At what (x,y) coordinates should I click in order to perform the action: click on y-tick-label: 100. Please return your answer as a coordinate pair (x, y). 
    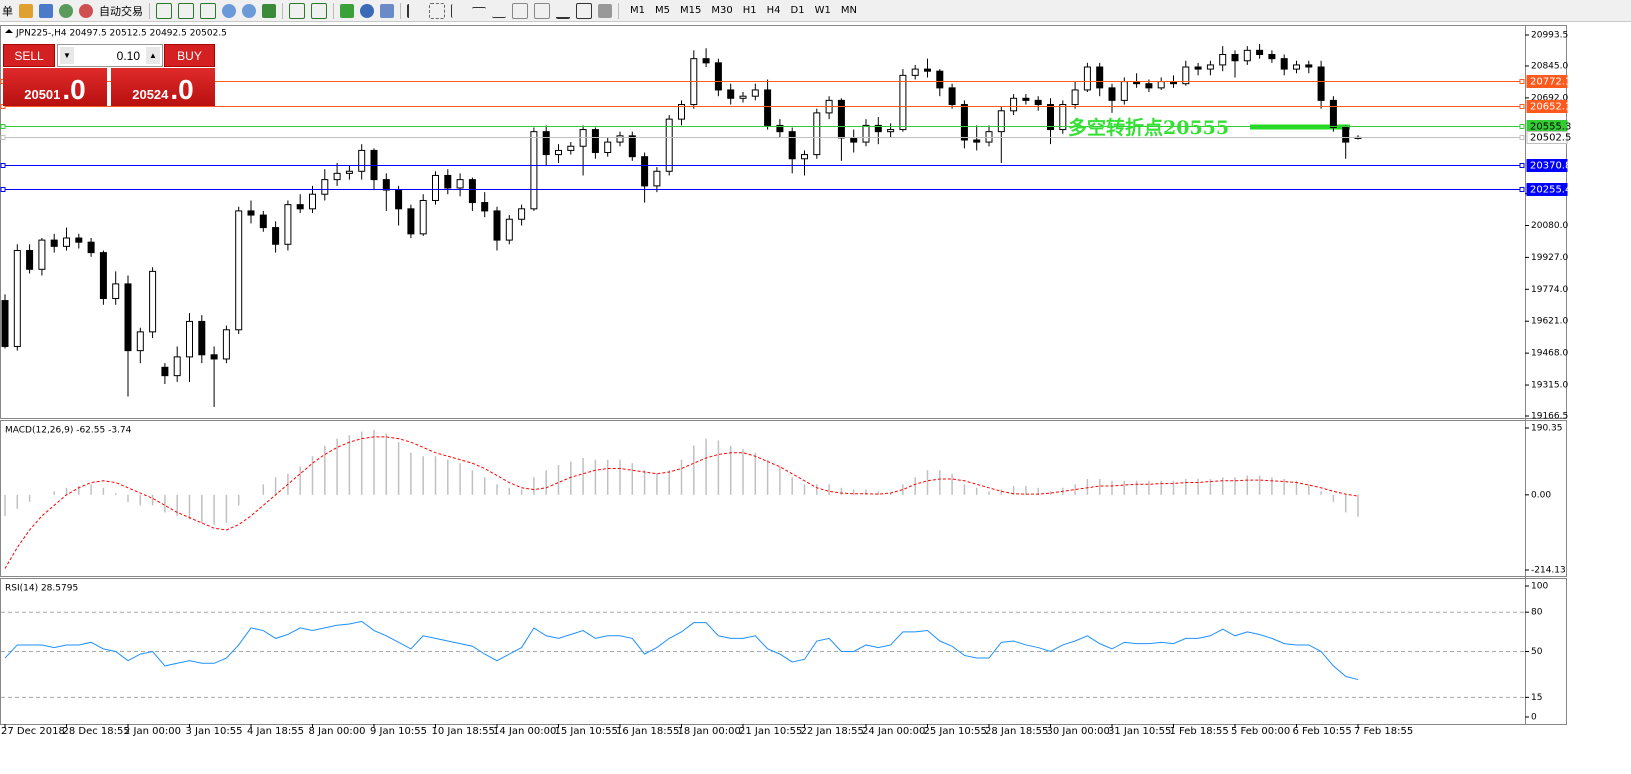
    Looking at the image, I should click on (1539, 587).